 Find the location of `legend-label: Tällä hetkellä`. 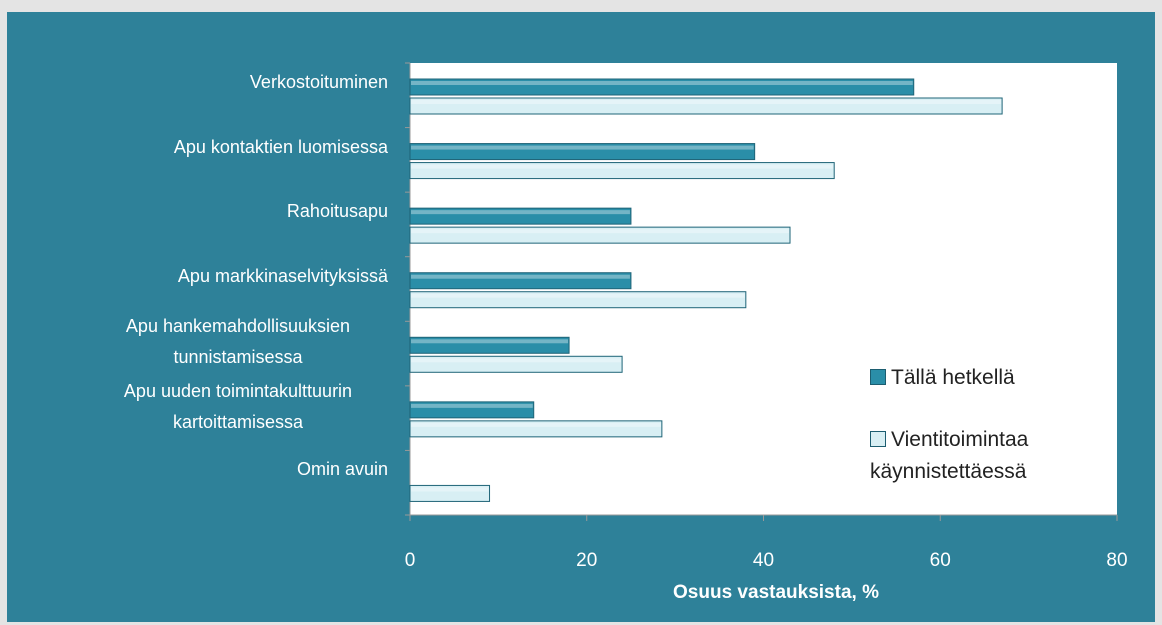

legend-label: Tällä hetkellä is located at coordinates (953, 377).